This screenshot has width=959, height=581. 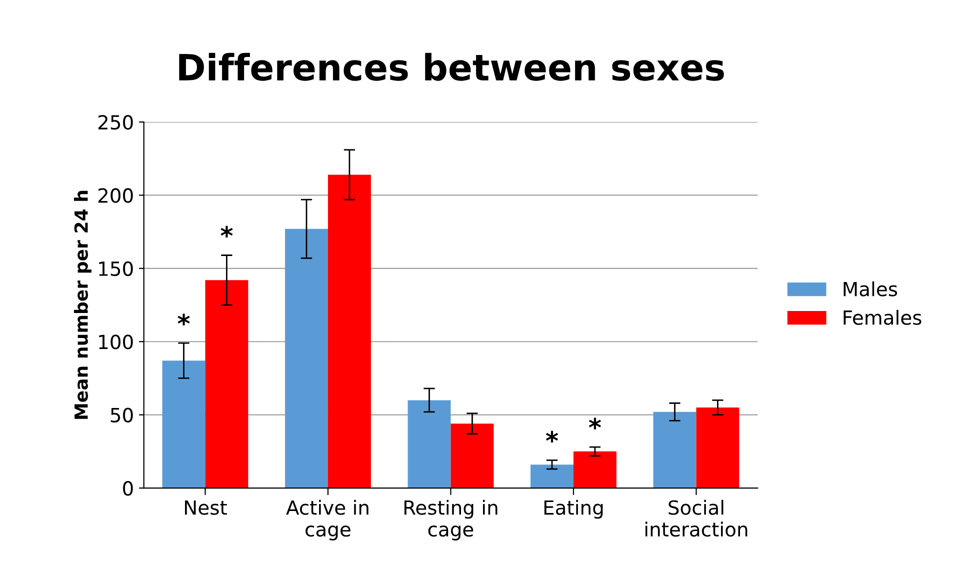 What do you see at coordinates (327, 520) in the screenshot?
I see `x-tick-label: Active in cage` at bounding box center [327, 520].